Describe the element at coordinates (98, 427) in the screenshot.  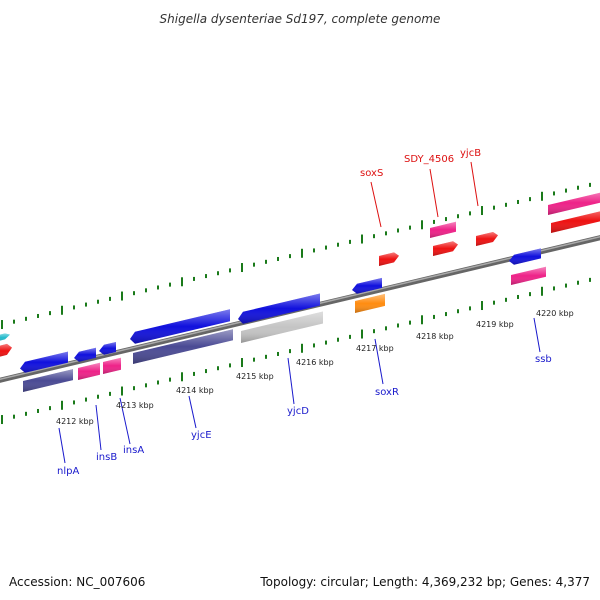
I see `leader-line-insB` at that location.